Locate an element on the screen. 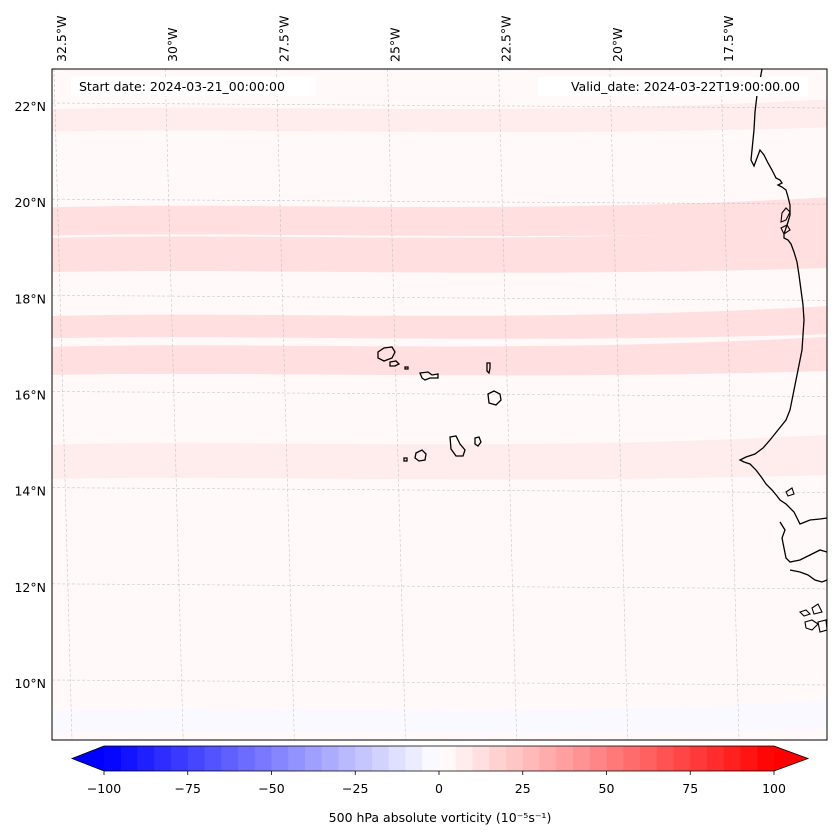 The height and width of the screenshot is (839, 837). valid-date-box is located at coordinates (673, 86).